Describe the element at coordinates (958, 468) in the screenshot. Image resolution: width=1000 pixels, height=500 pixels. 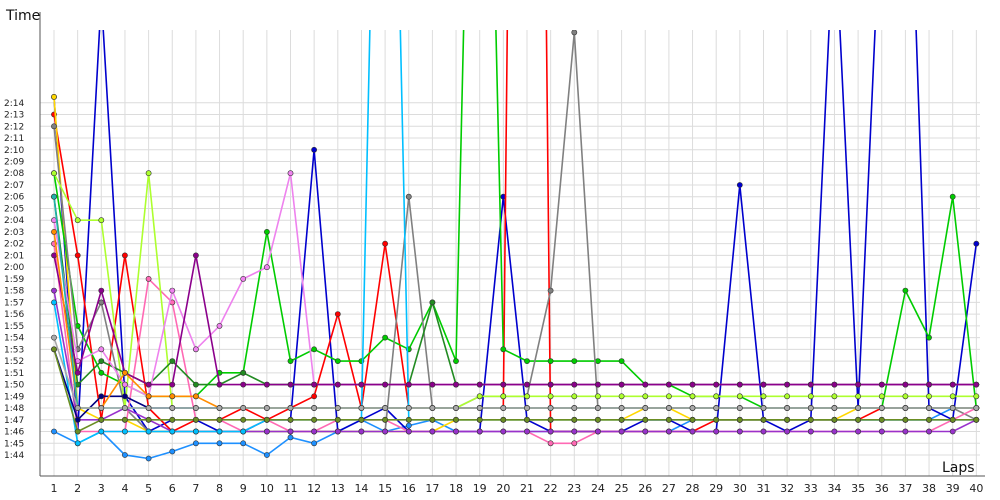
I see `x-axis-title: Laps` at that location.